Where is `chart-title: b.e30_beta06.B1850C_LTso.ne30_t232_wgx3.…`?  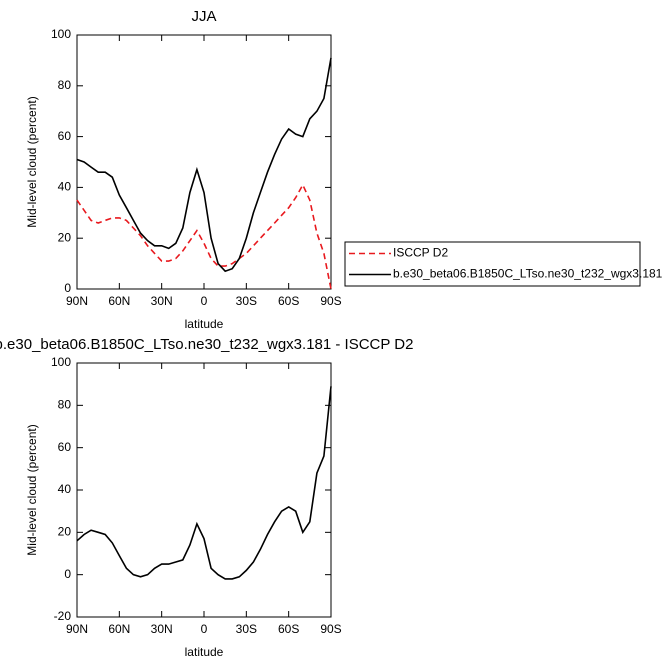 chart-title: b.e30_beta06.B1850C_LTso.ne30_t232_wgx3.… is located at coordinates (206, 344).